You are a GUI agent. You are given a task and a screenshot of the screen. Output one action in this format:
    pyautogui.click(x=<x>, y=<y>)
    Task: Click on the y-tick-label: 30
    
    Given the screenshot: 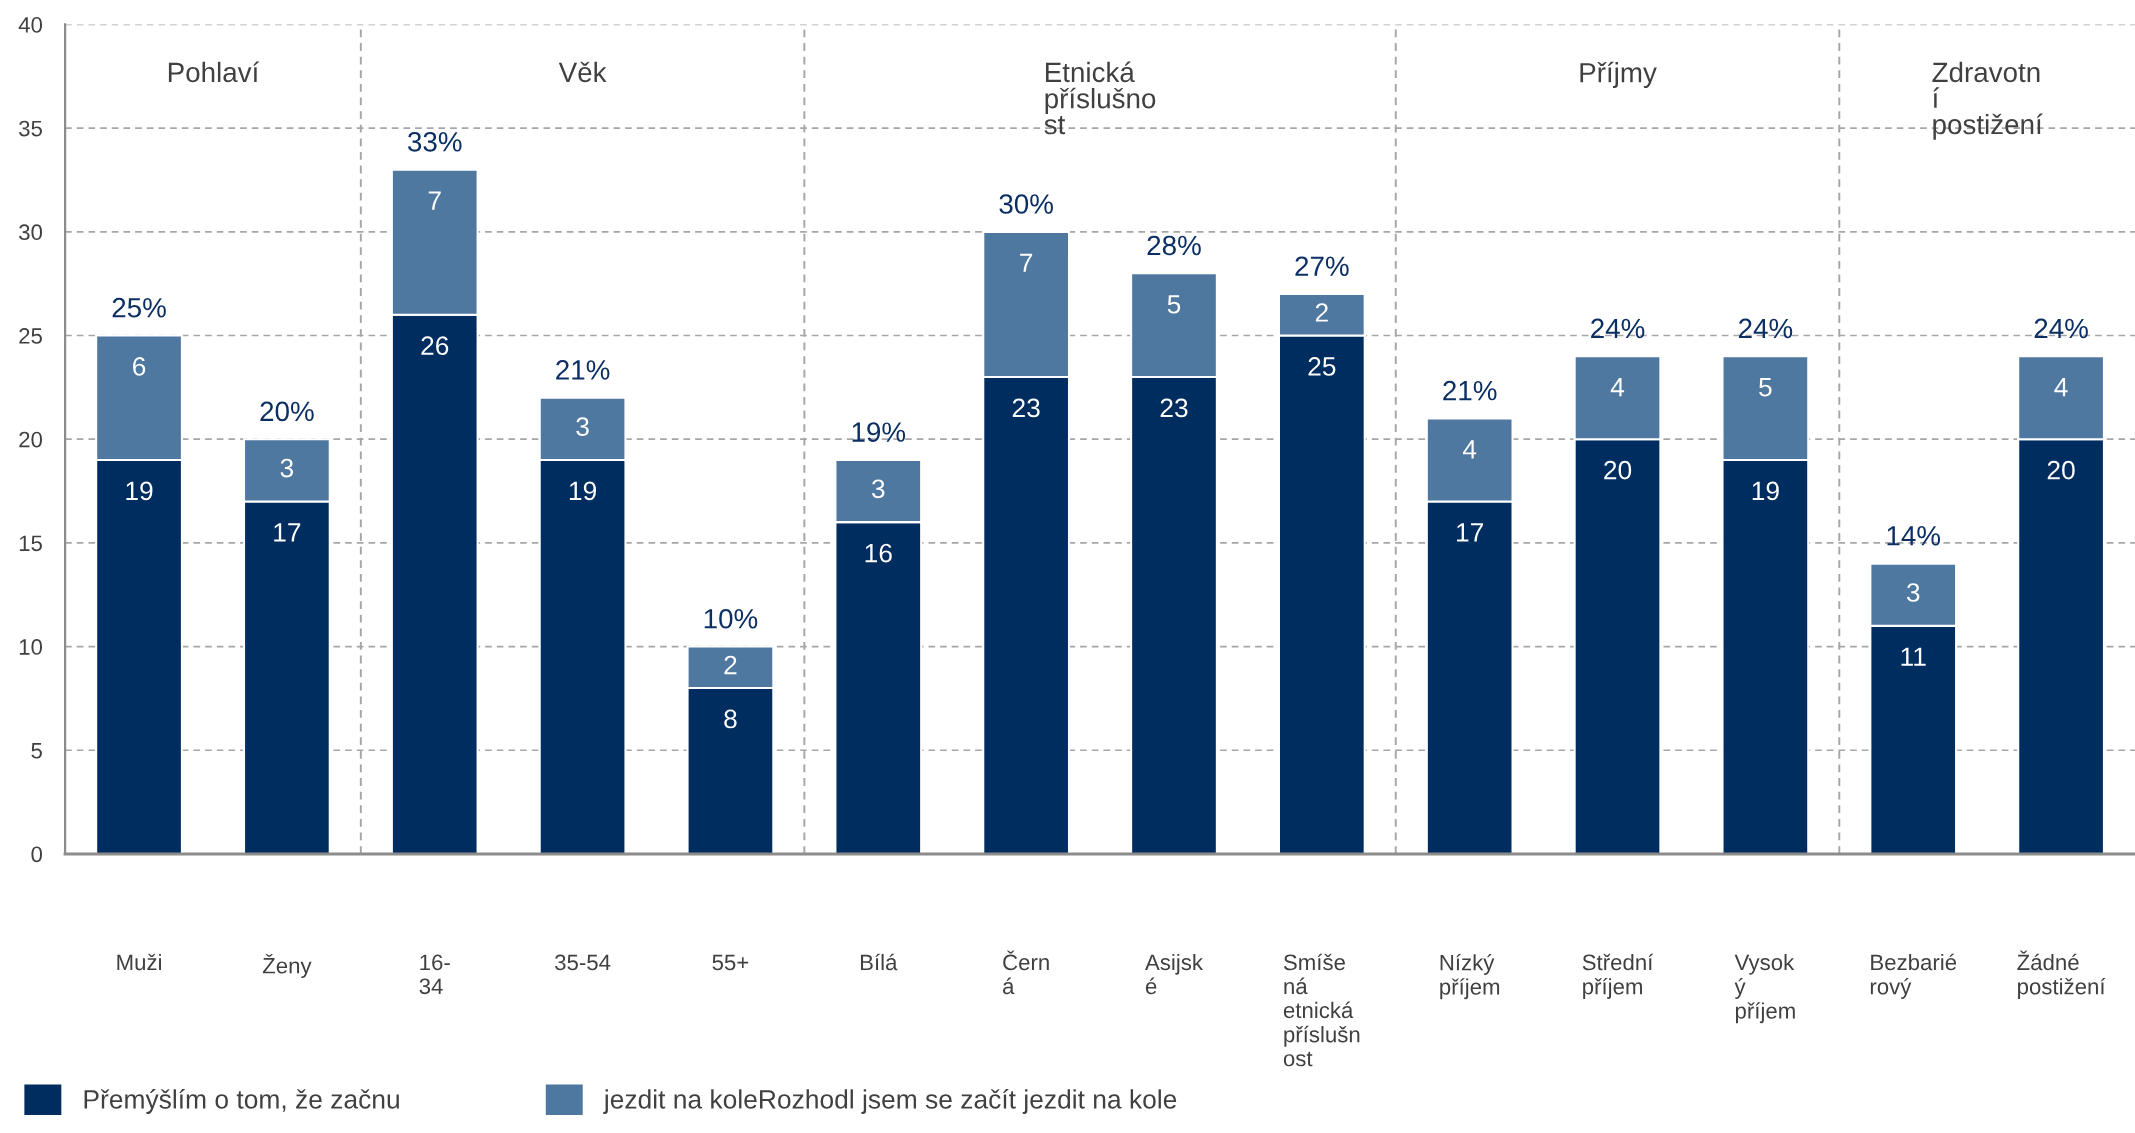 What is the action you would take?
    pyautogui.click(x=31, y=232)
    